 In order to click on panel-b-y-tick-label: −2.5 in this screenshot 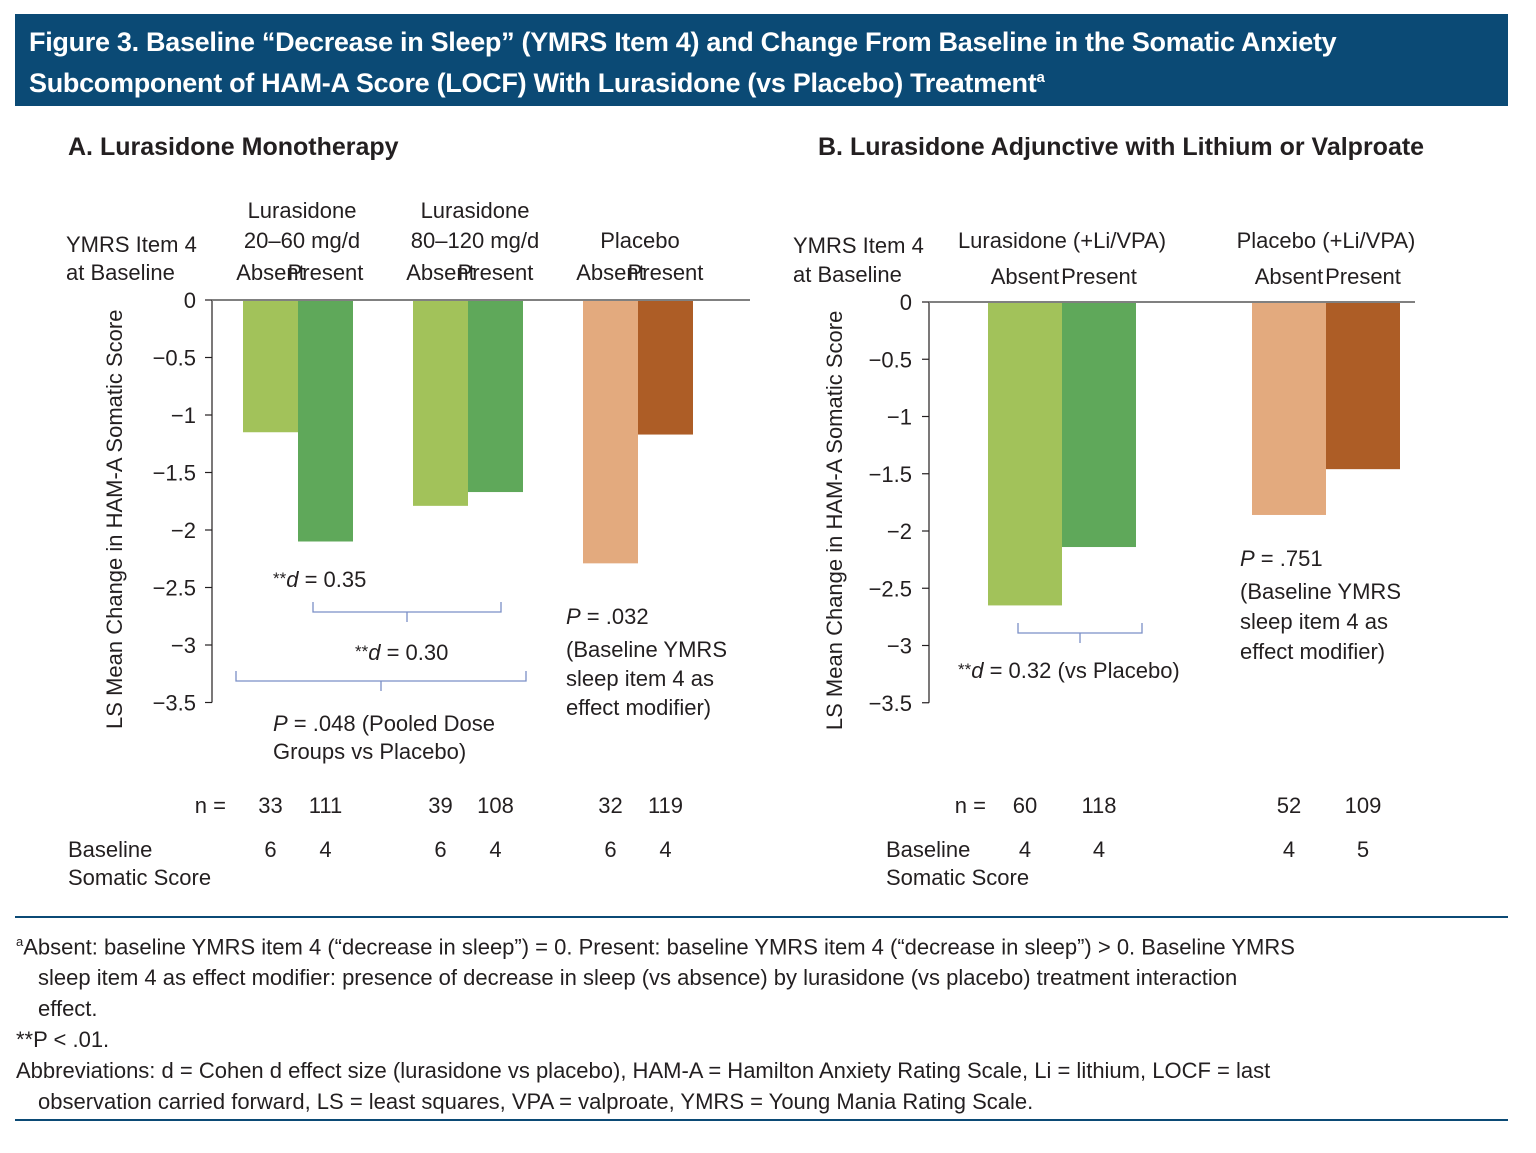, I will do `click(890, 588)`.